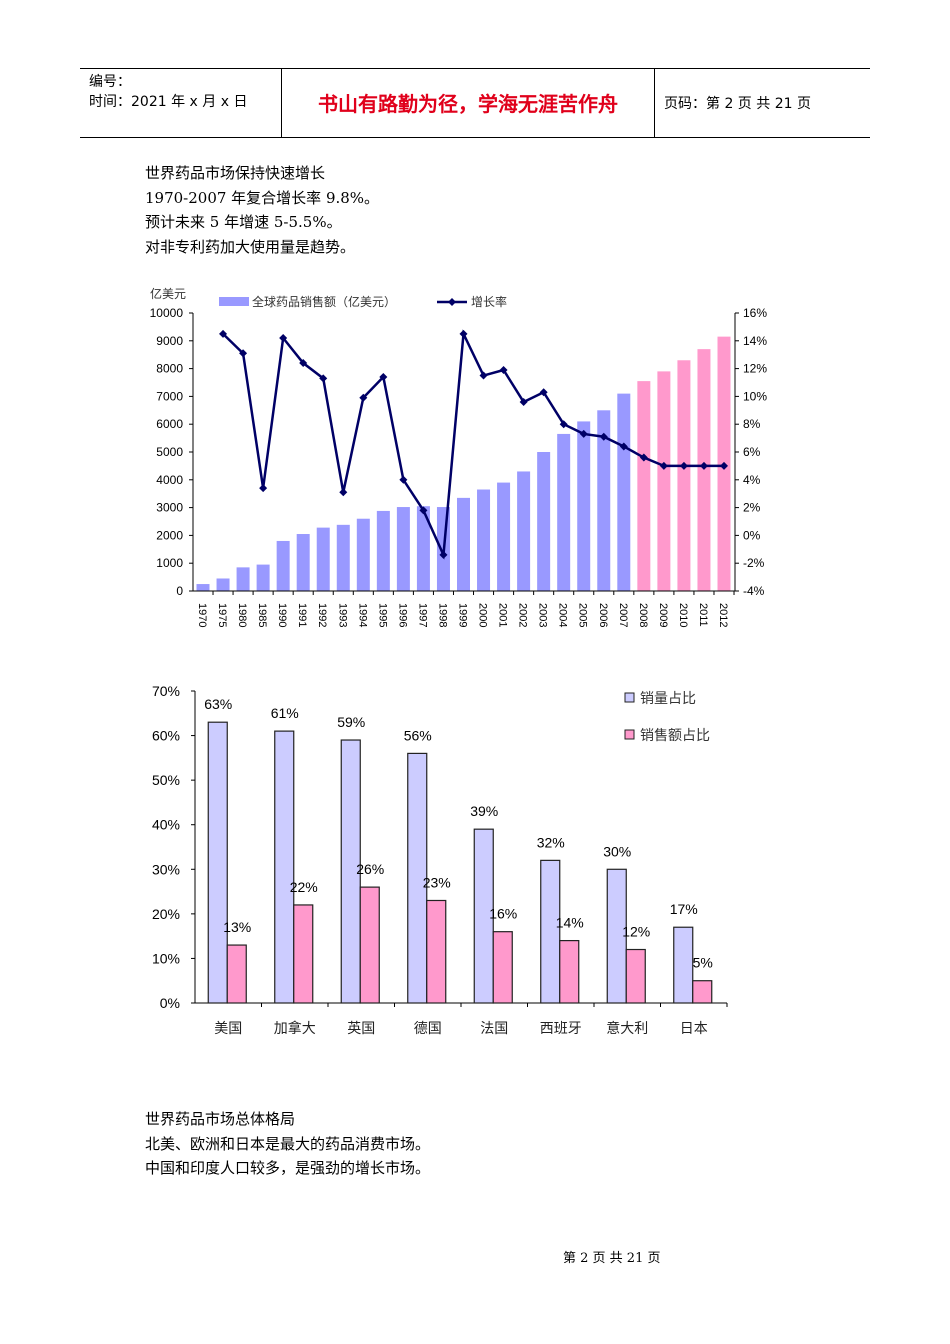 The image size is (950, 1344). What do you see at coordinates (181, 103) in the screenshot?
I see `header-meta: 编号： 时间：2021 年 x 月 x 日` at bounding box center [181, 103].